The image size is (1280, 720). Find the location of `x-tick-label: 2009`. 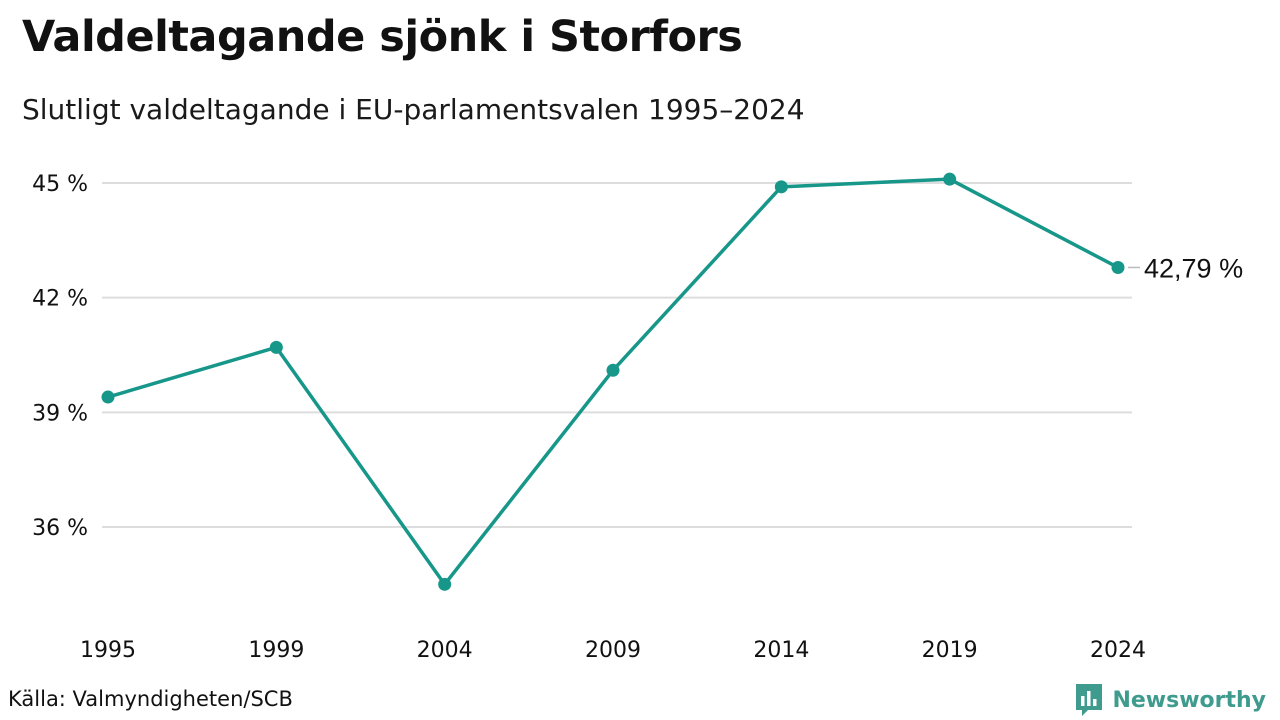

x-tick-label: 2009 is located at coordinates (613, 650).